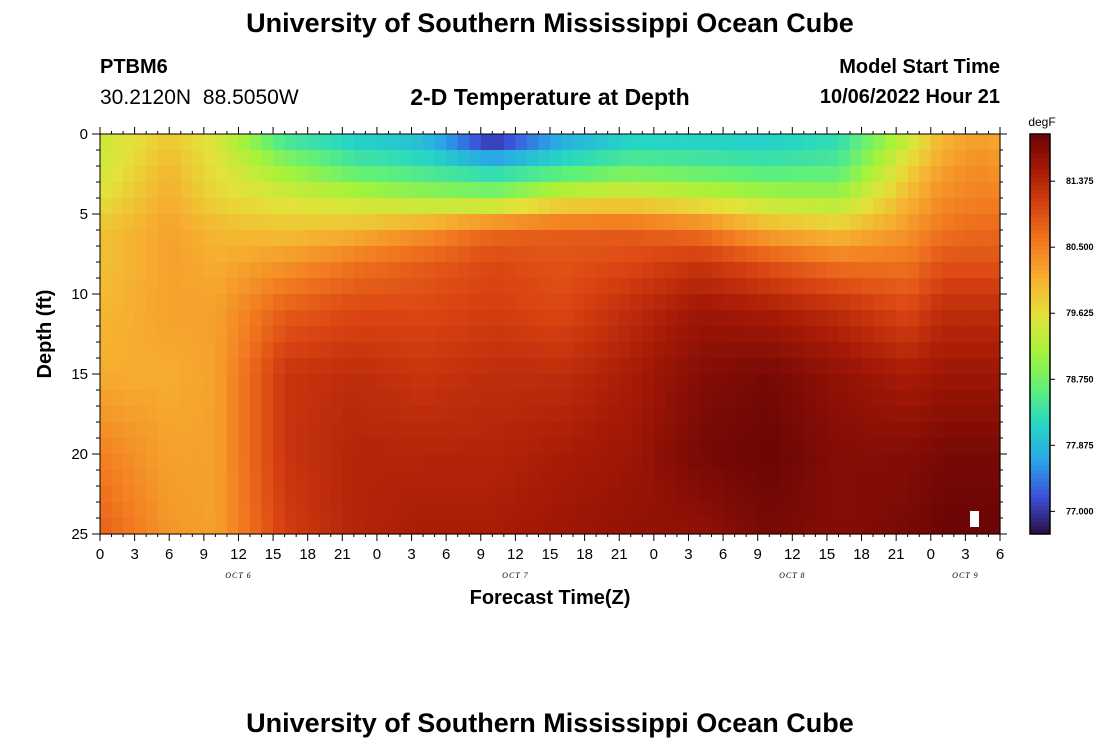 This screenshot has height=750, width=1100. I want to click on colorbar-label: 81.375, so click(1080, 181).